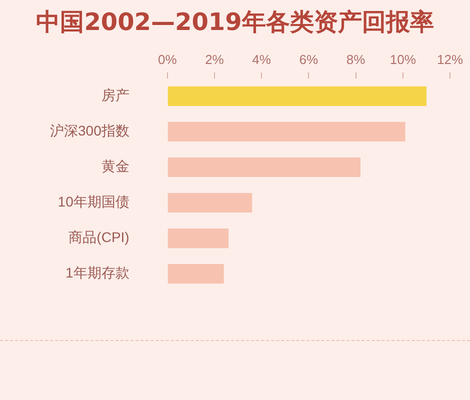 This screenshot has width=470, height=400. I want to click on chart-title: 中国2002—2019年各类资产回报率, so click(235, 22).